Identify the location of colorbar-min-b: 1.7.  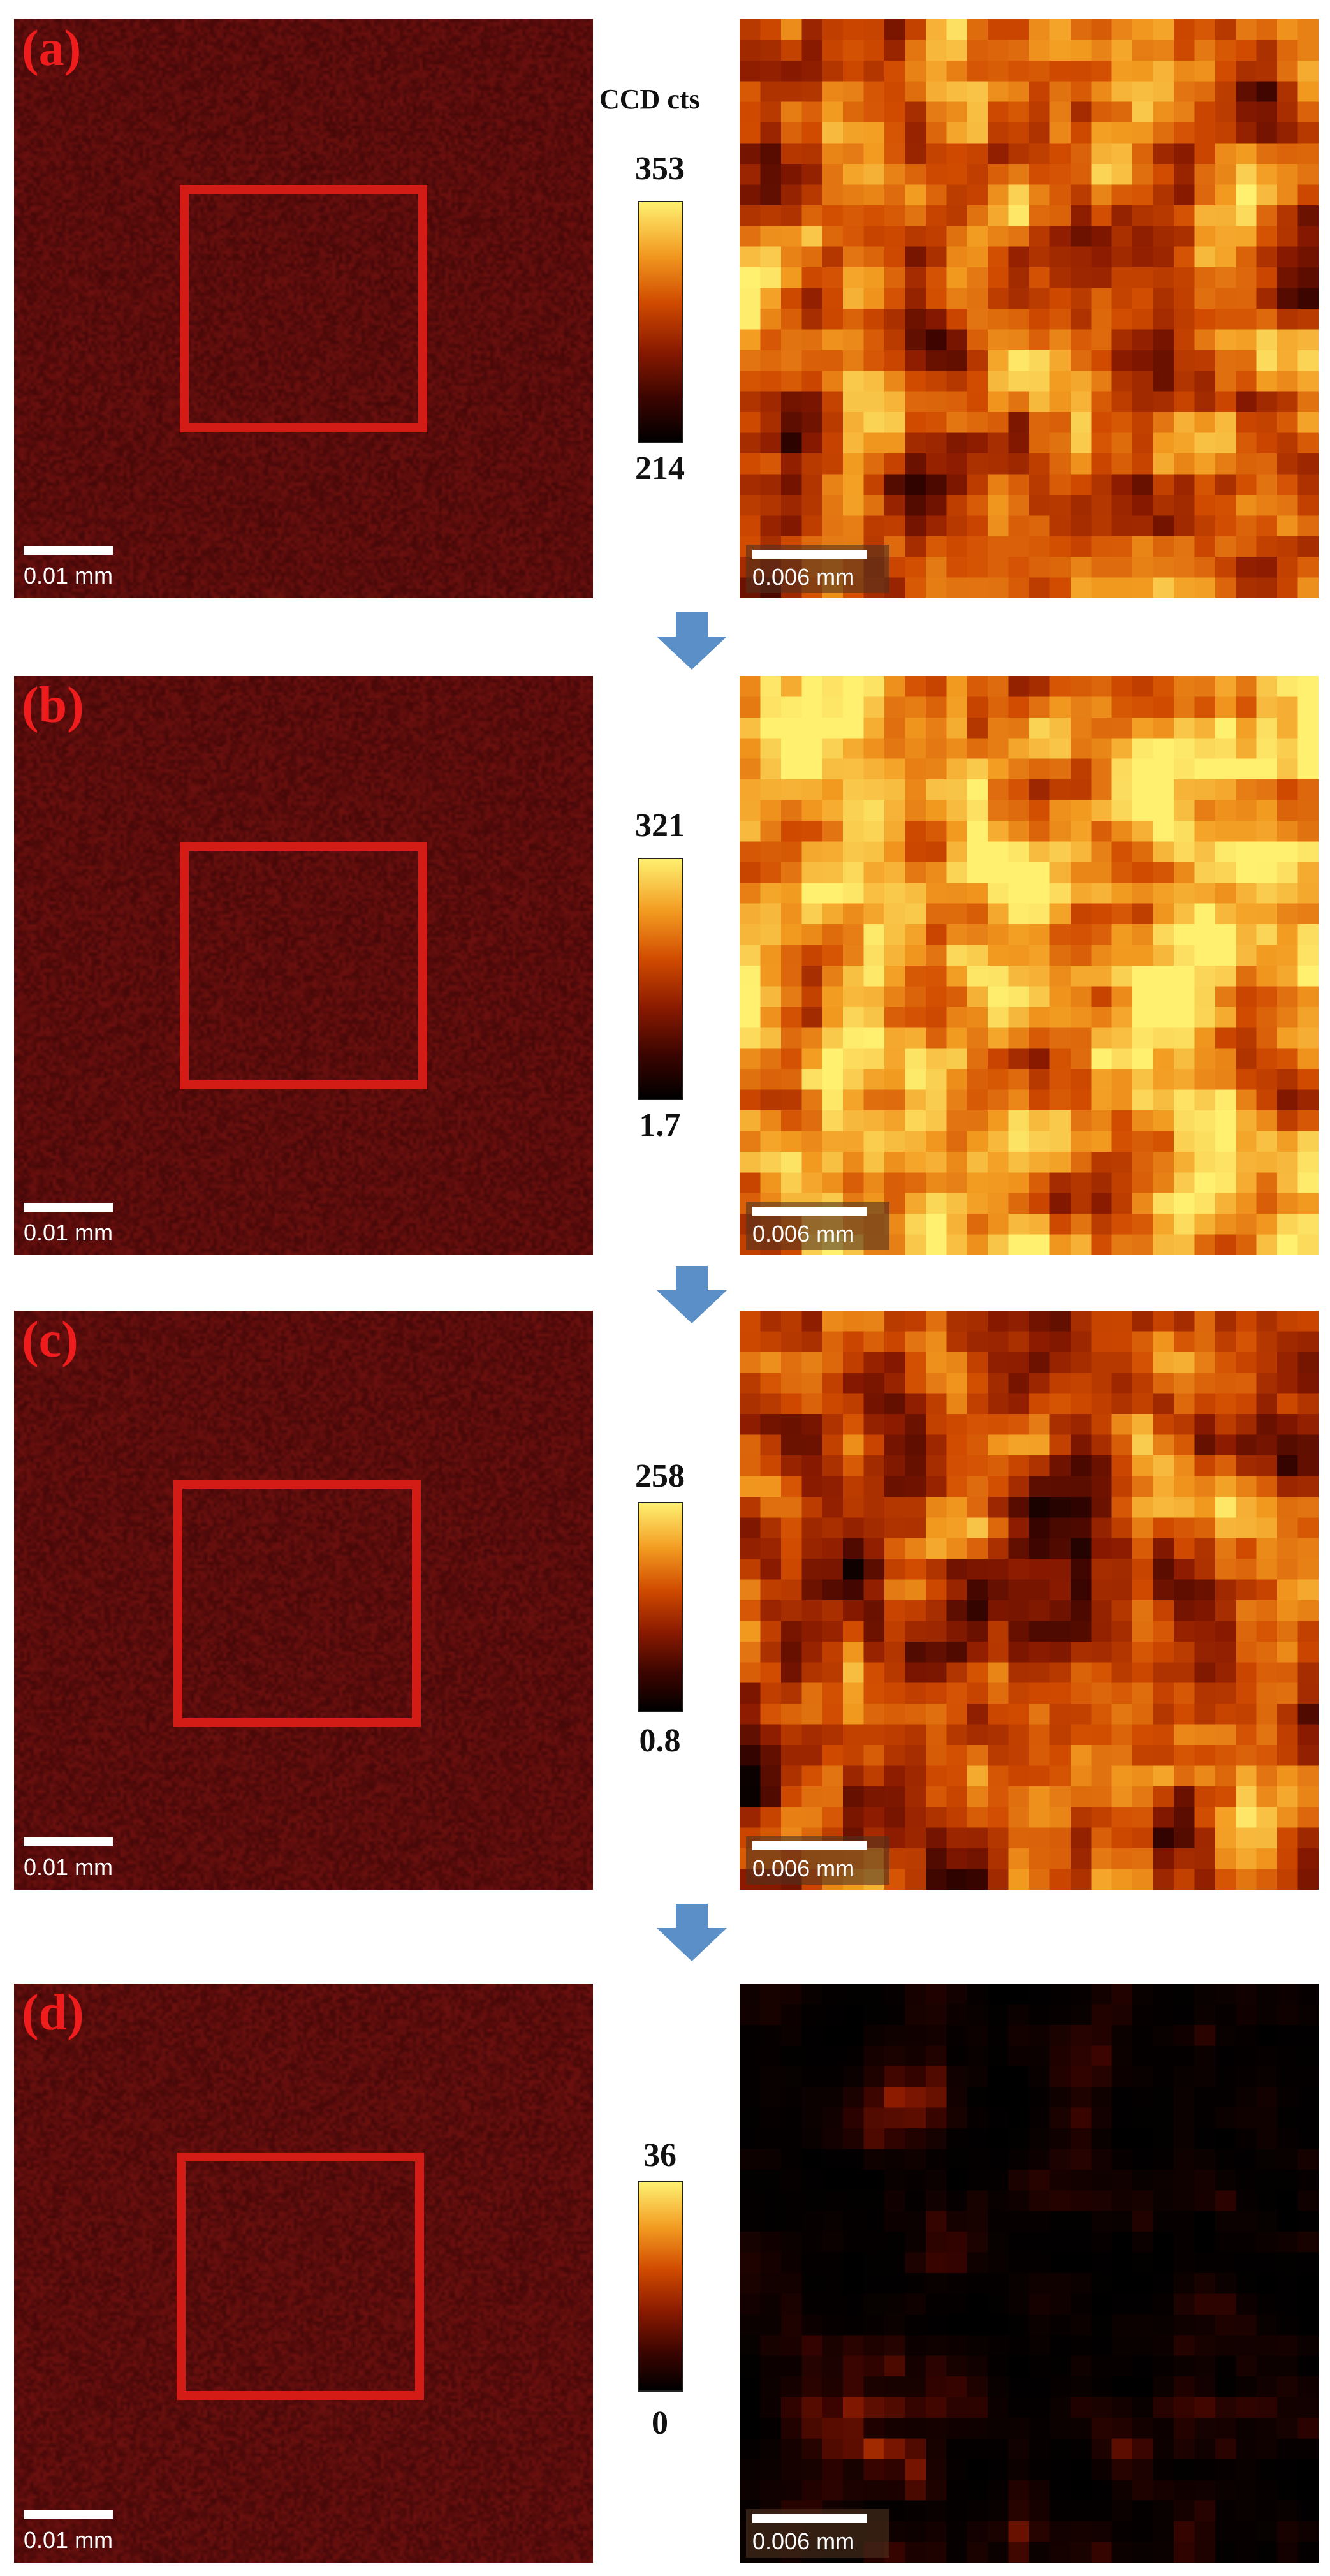
(660, 1125).